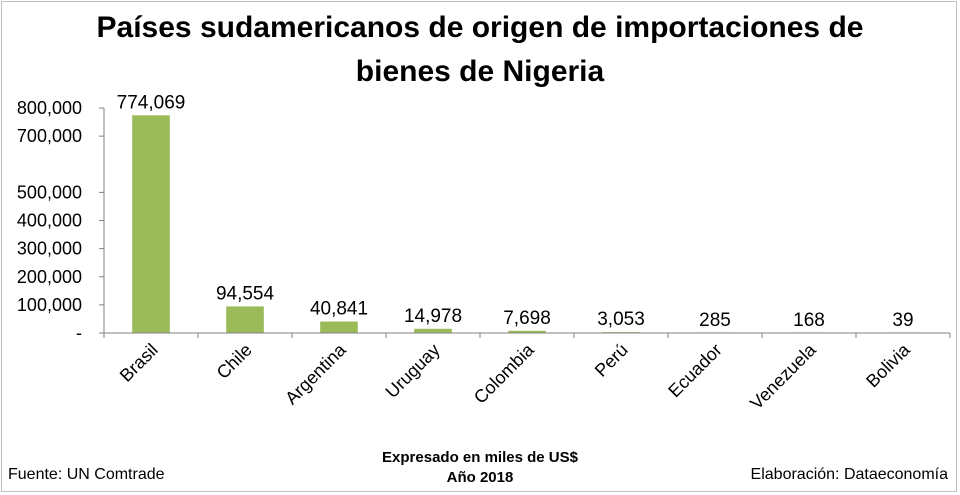 The height and width of the screenshot is (495, 960). I want to click on x-tick-label: Uruguay, so click(413, 371).